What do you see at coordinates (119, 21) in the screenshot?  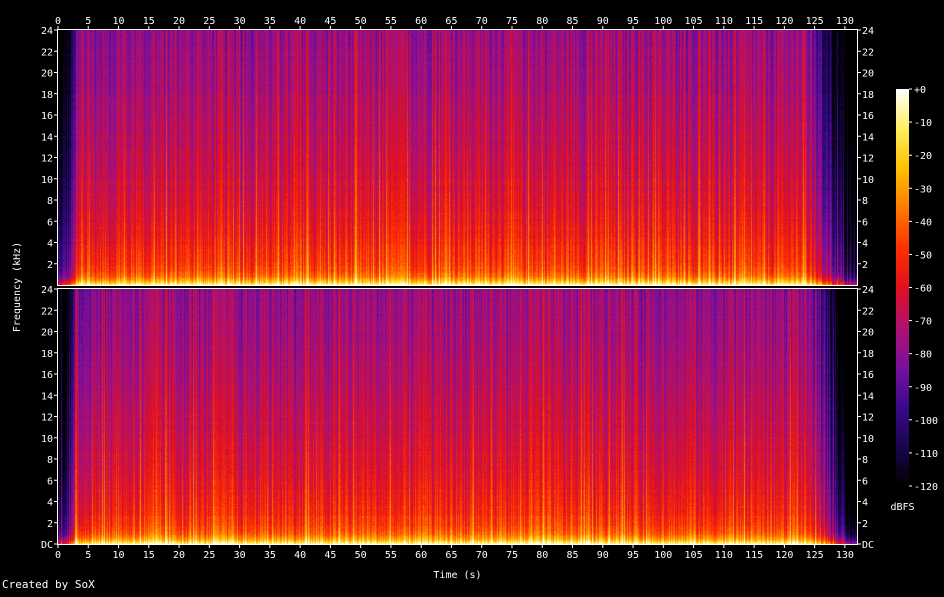 I see `x-tick-label-top: 10` at bounding box center [119, 21].